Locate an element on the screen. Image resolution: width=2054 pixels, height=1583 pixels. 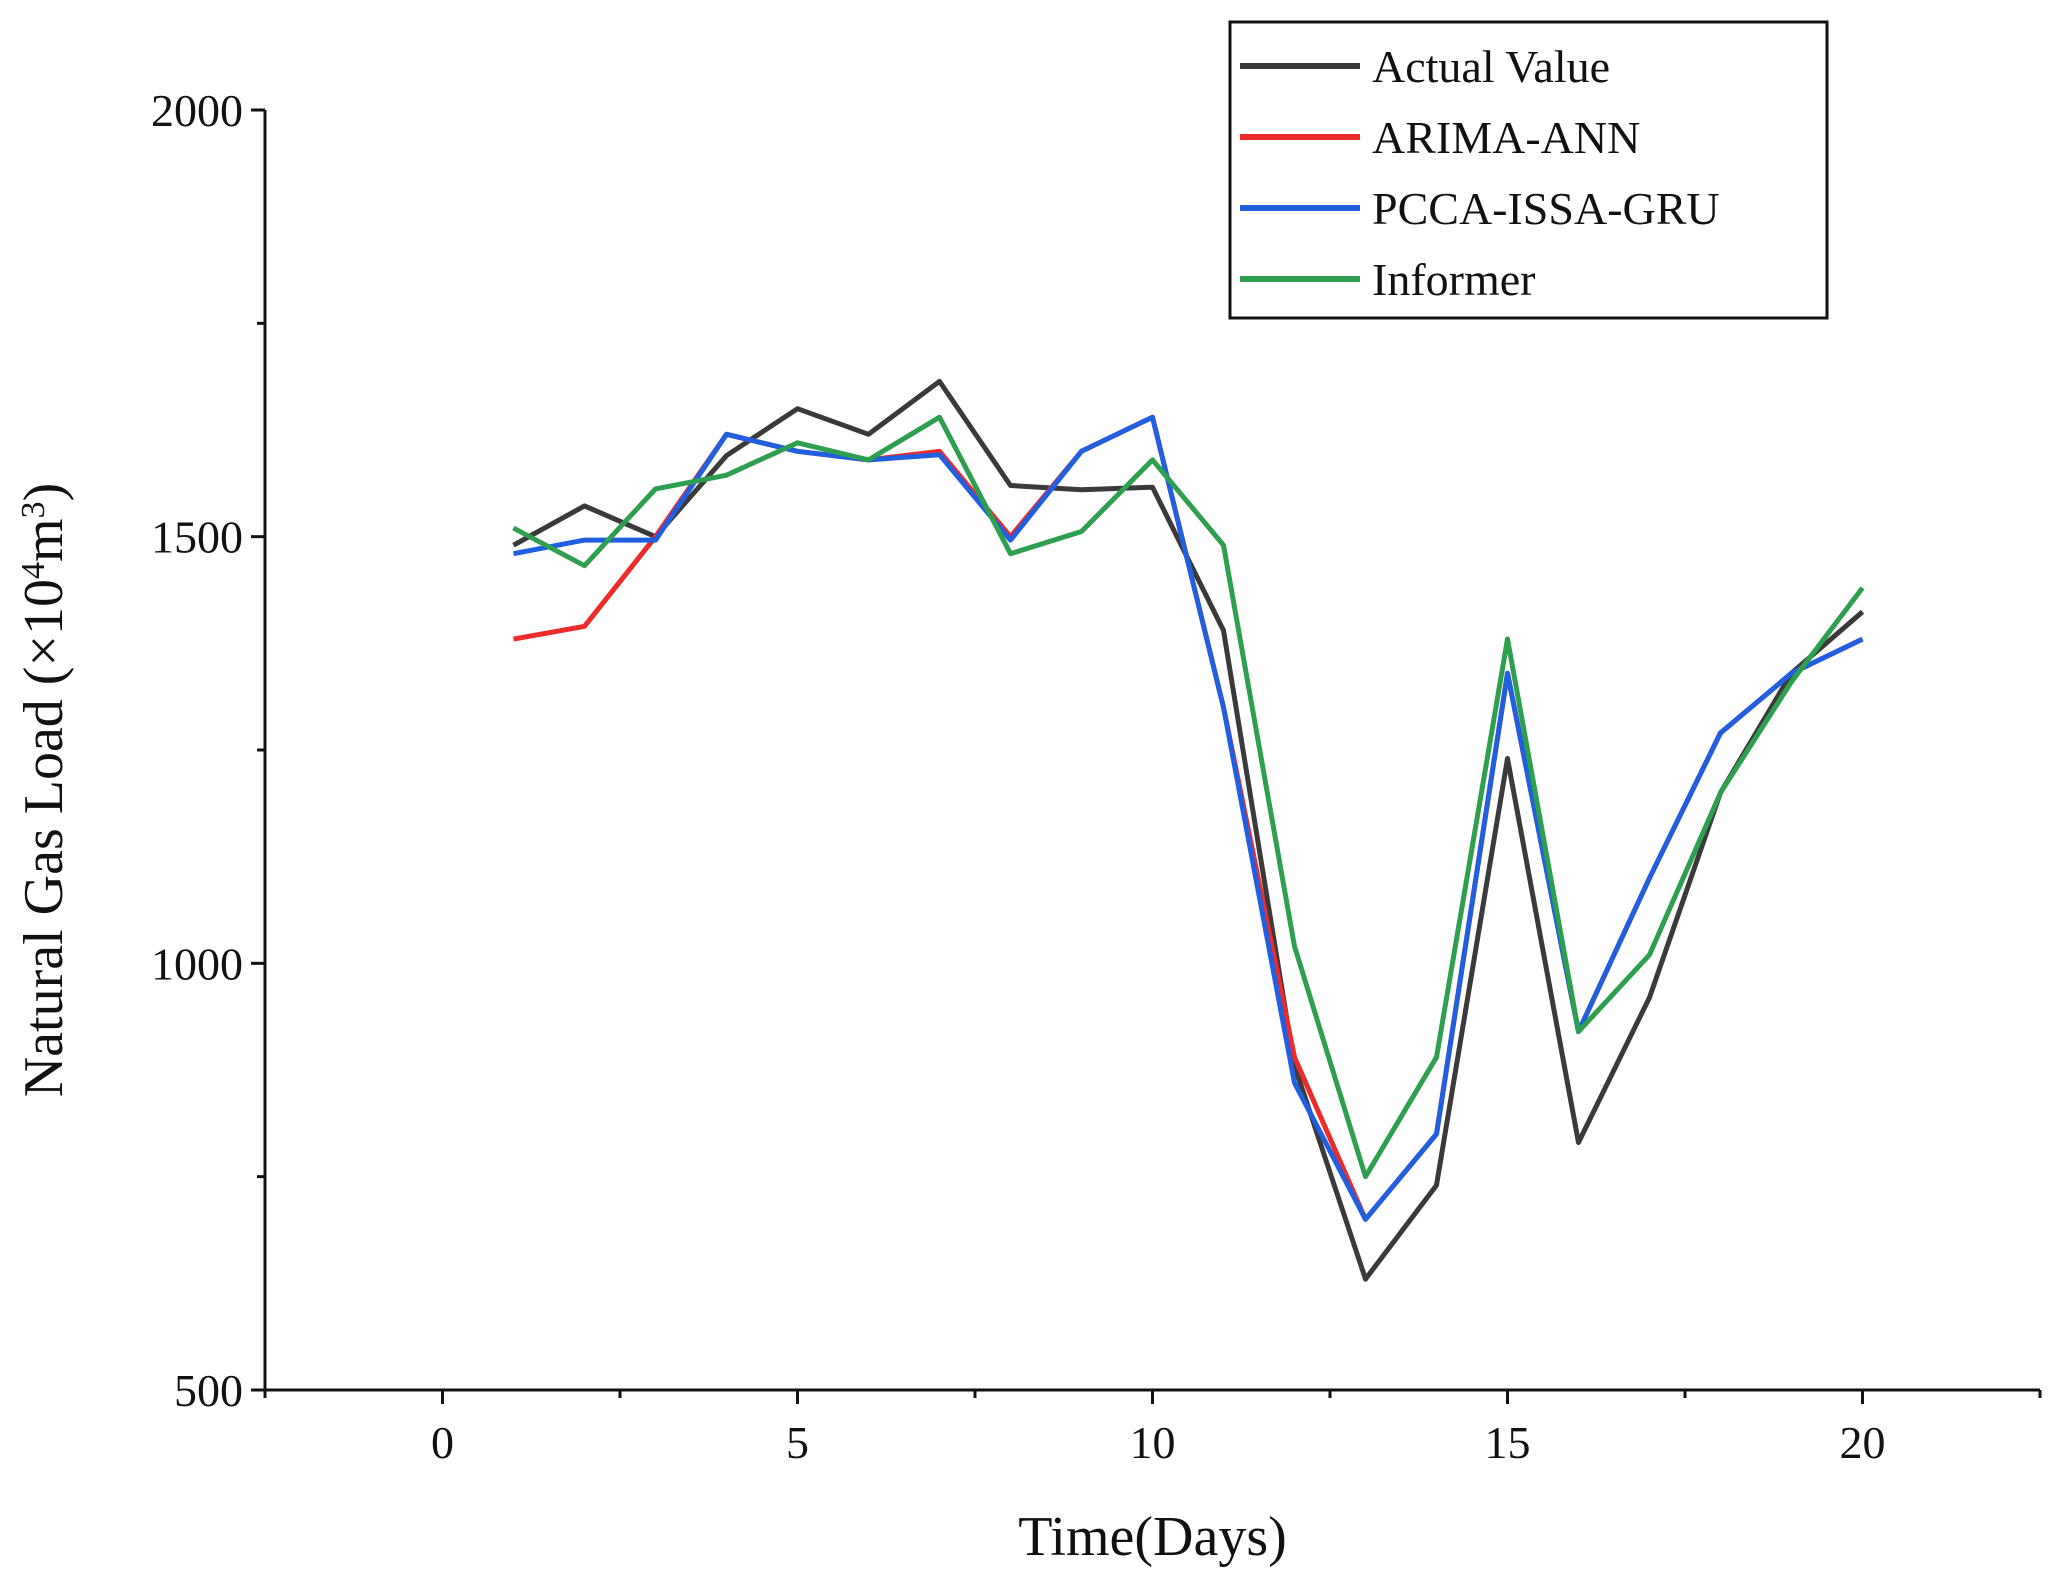
x-axis-title: Time(Days) is located at coordinates (1152, 1537).